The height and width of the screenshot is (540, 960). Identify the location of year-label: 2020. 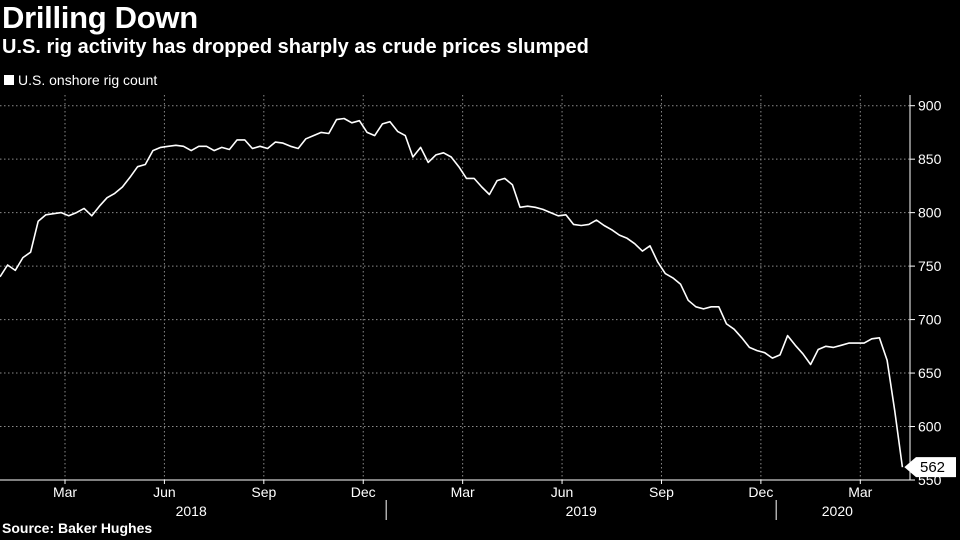
(837, 511).